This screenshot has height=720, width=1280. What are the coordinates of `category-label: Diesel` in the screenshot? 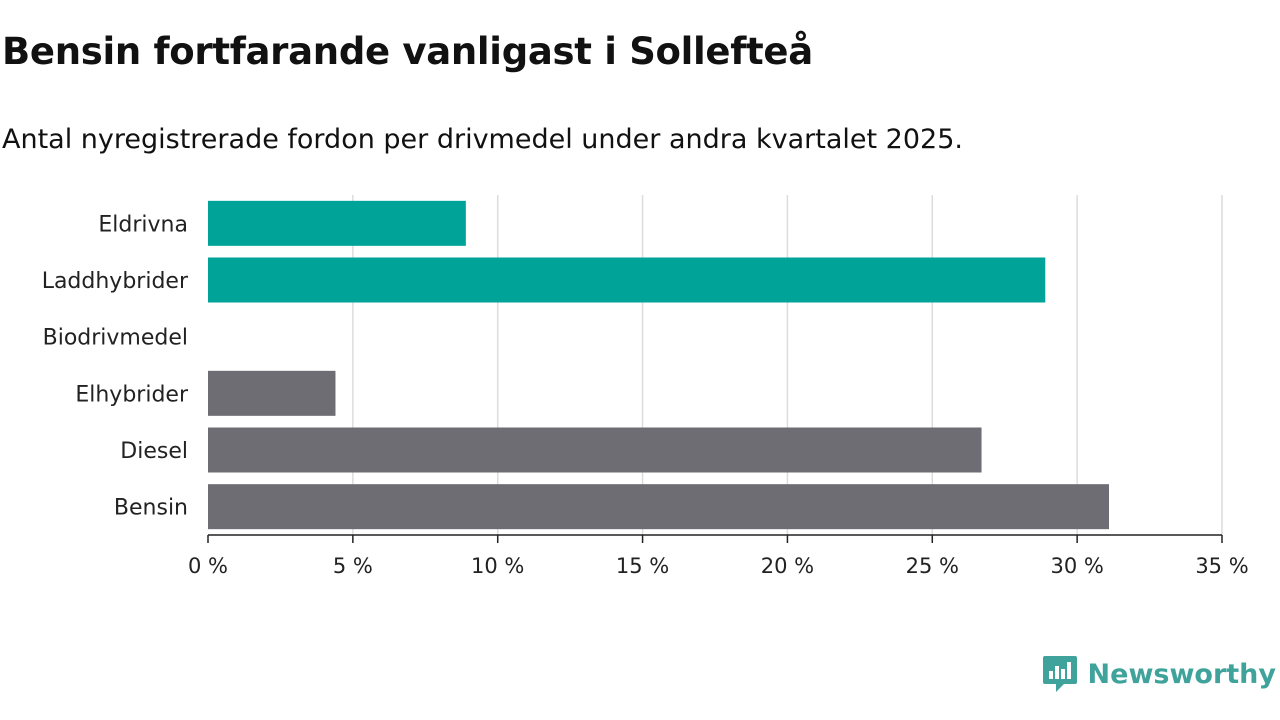 It's located at (154, 451).